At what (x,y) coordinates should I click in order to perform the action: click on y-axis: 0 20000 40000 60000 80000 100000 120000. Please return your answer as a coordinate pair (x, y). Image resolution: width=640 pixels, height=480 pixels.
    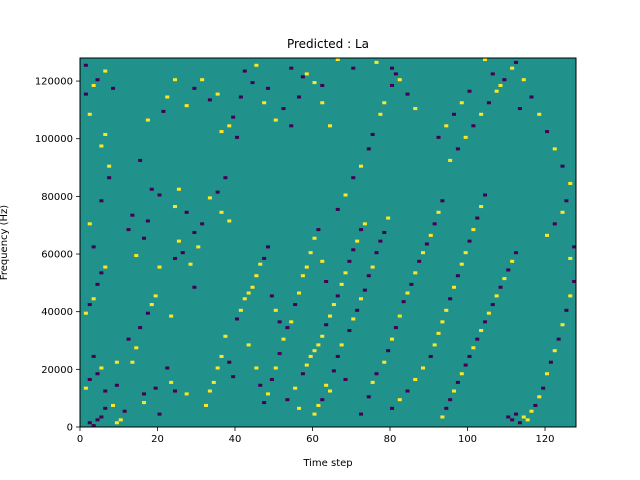
    Looking at the image, I should click on (57, 255).